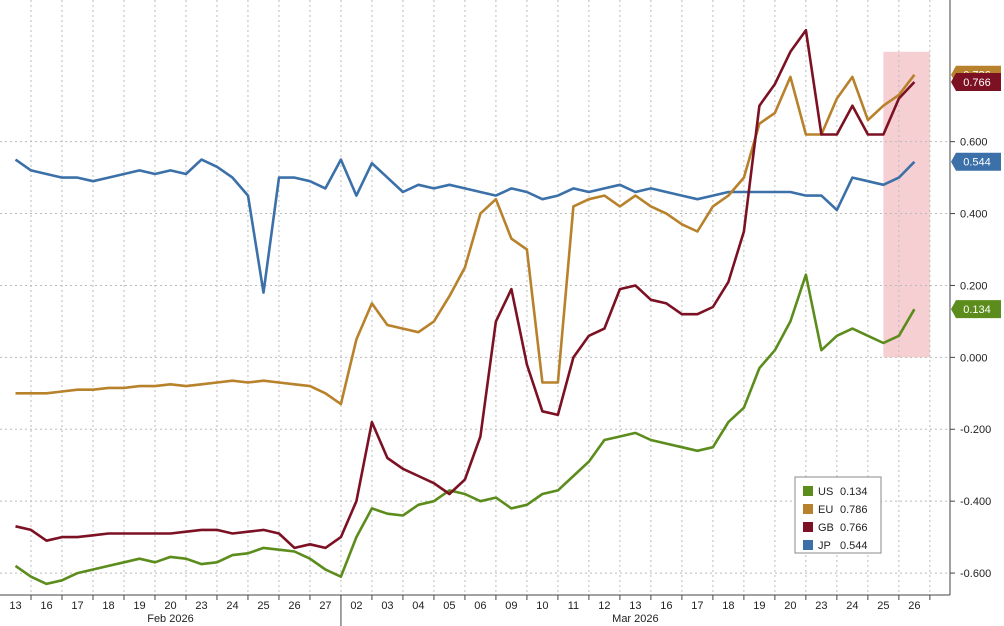 This screenshot has height=626, width=1004. I want to click on legend-value: 0.544, so click(854, 546).